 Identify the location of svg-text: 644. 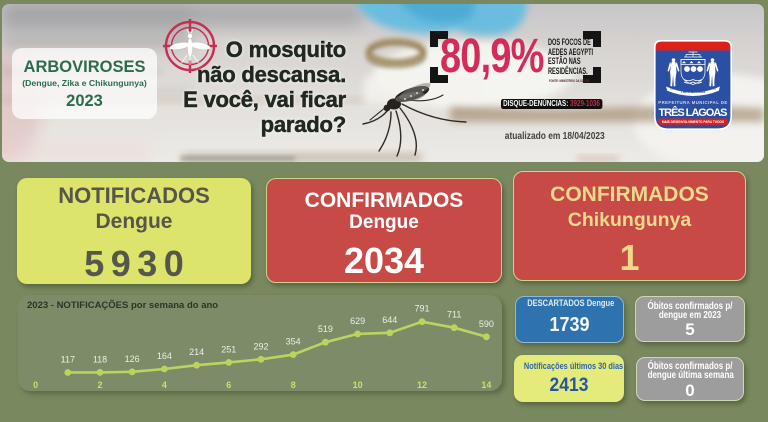
(389, 320).